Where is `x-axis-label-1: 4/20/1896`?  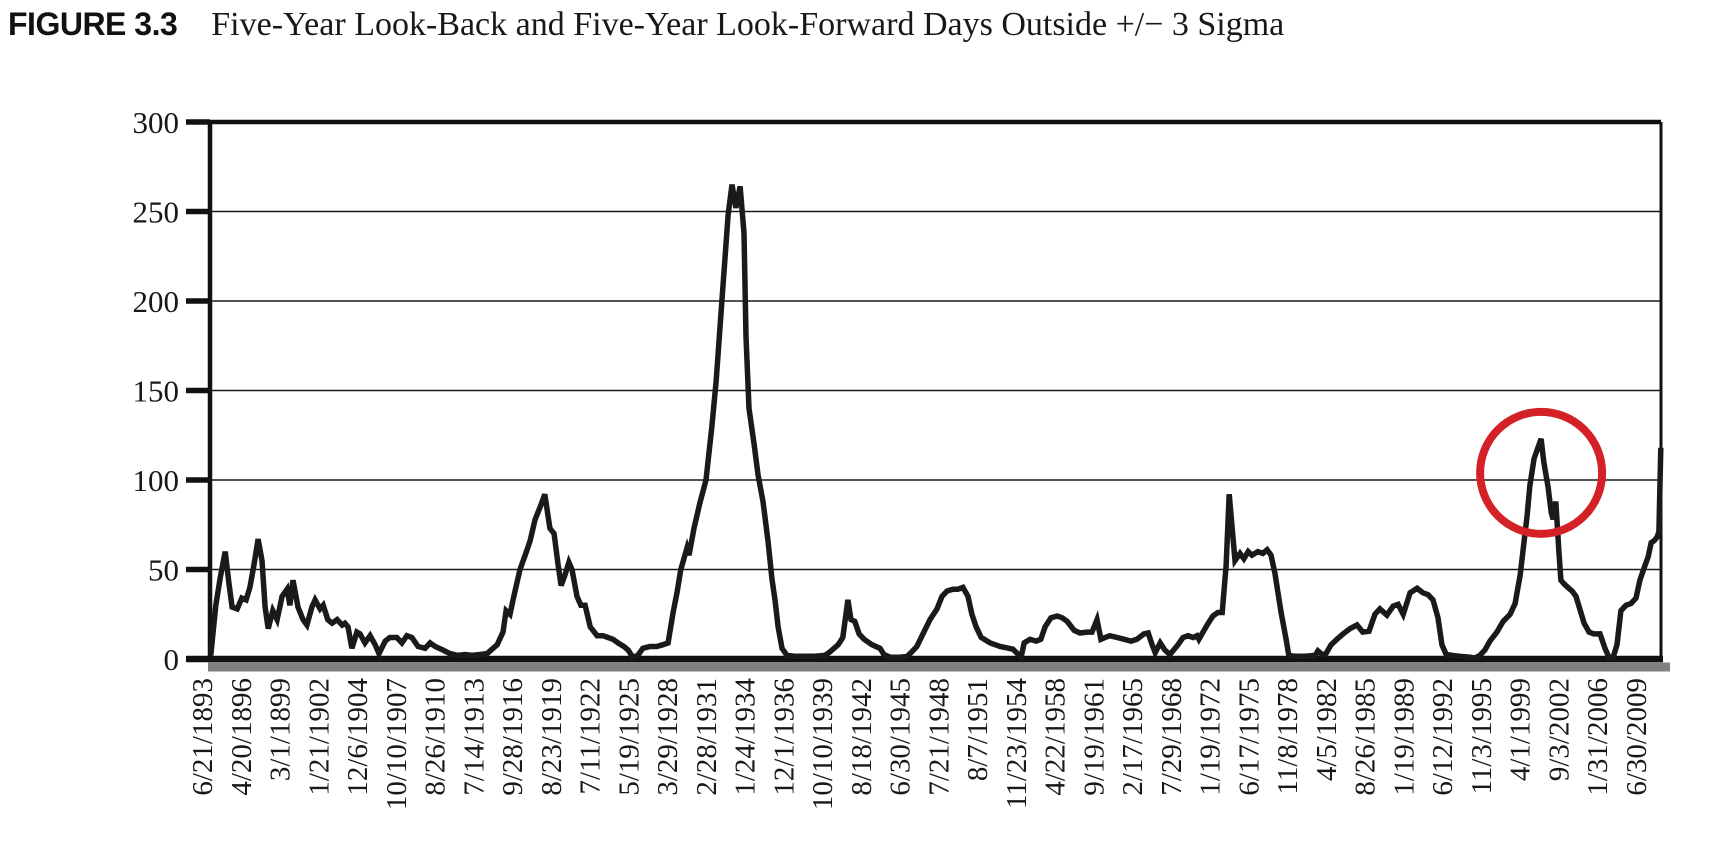 x-axis-label-1: 4/20/1896 is located at coordinates (242, 737).